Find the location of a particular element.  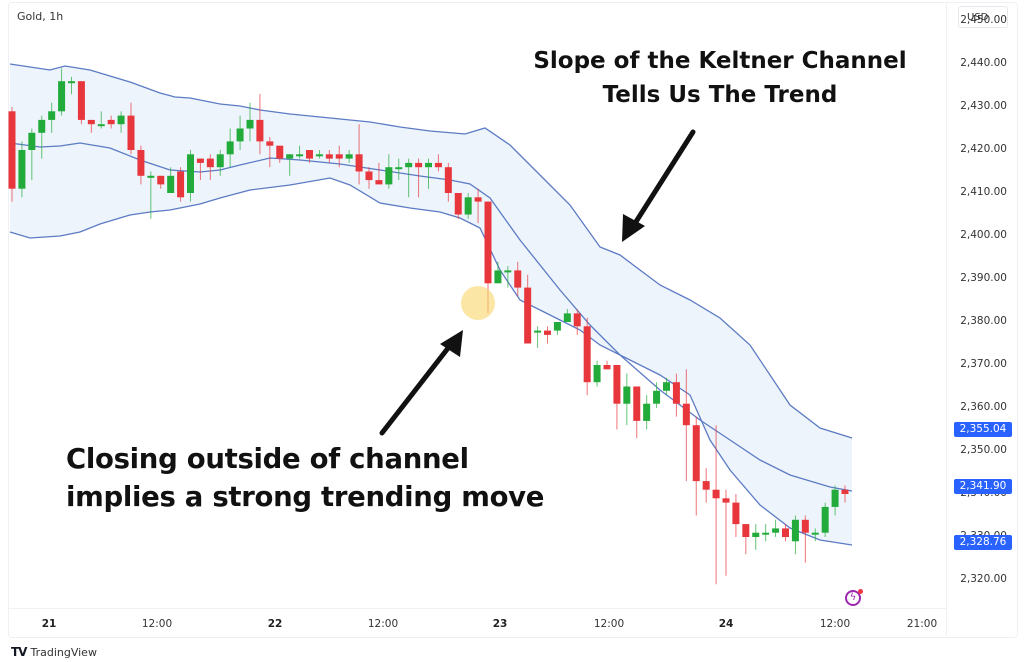

annotation-closing-line1: Closing outside of channel is located at coordinates (267, 459).